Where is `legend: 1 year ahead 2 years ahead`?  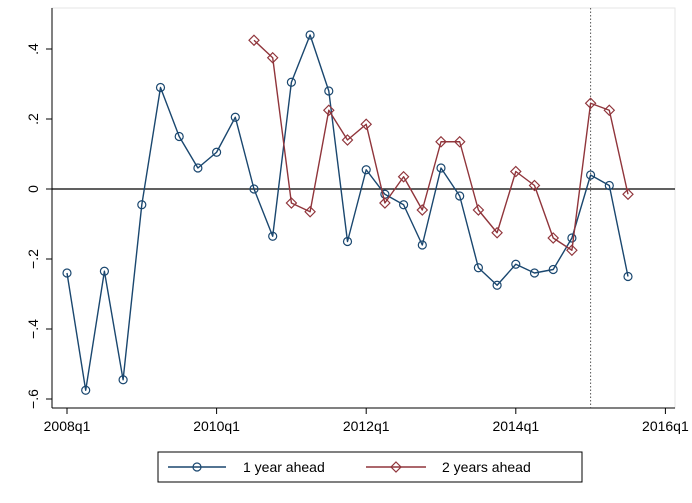 legend: 1 year ahead 2 years ahead is located at coordinates (370, 467).